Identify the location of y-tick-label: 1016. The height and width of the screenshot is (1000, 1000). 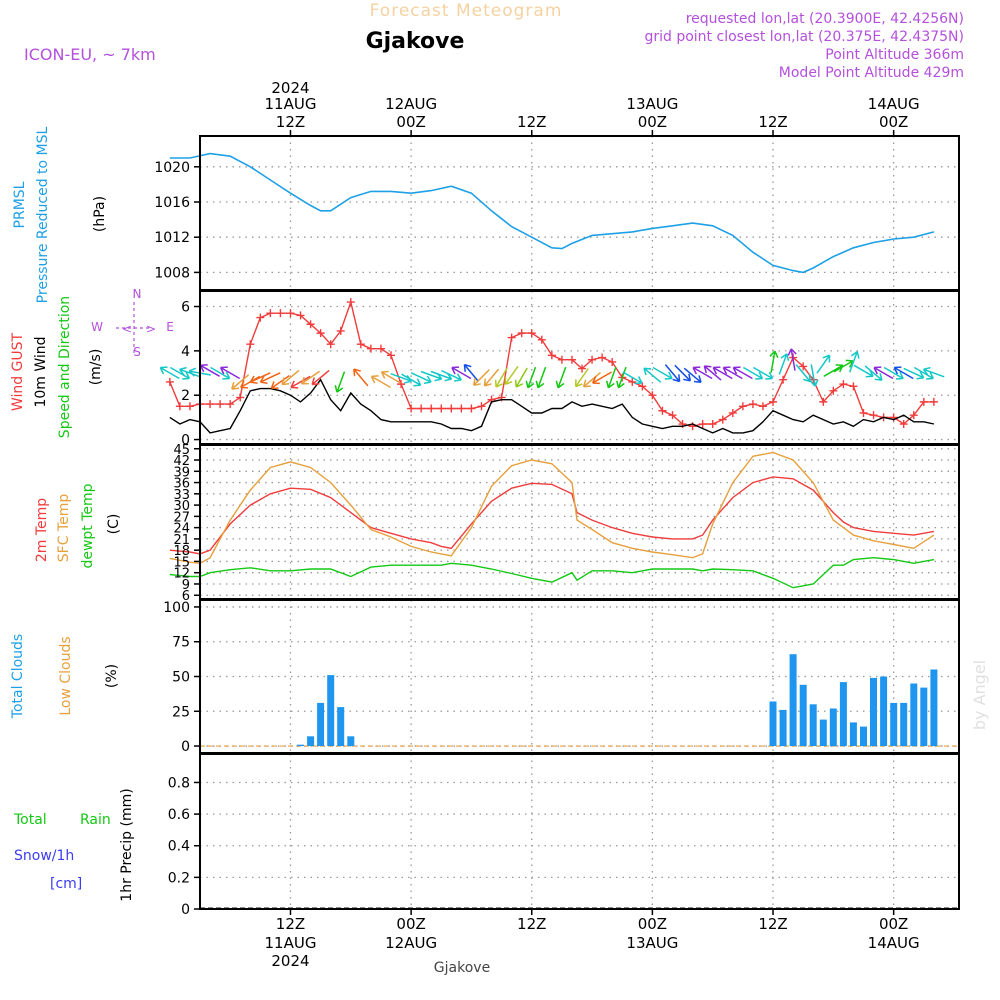
(172, 203).